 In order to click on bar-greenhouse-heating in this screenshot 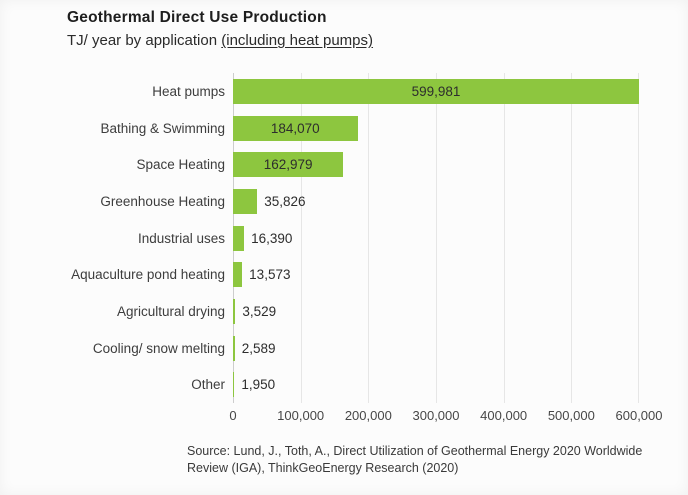, I will do `click(245, 201)`.